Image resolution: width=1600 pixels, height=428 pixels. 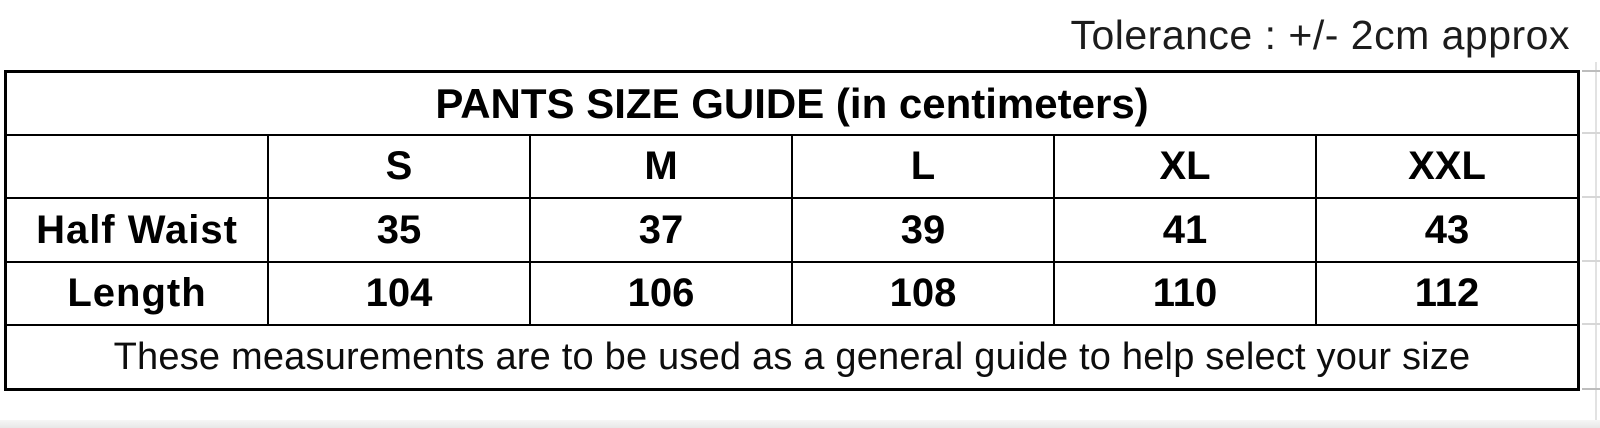 What do you see at coordinates (137, 293) in the screenshot?
I see `row-label-length: Length` at bounding box center [137, 293].